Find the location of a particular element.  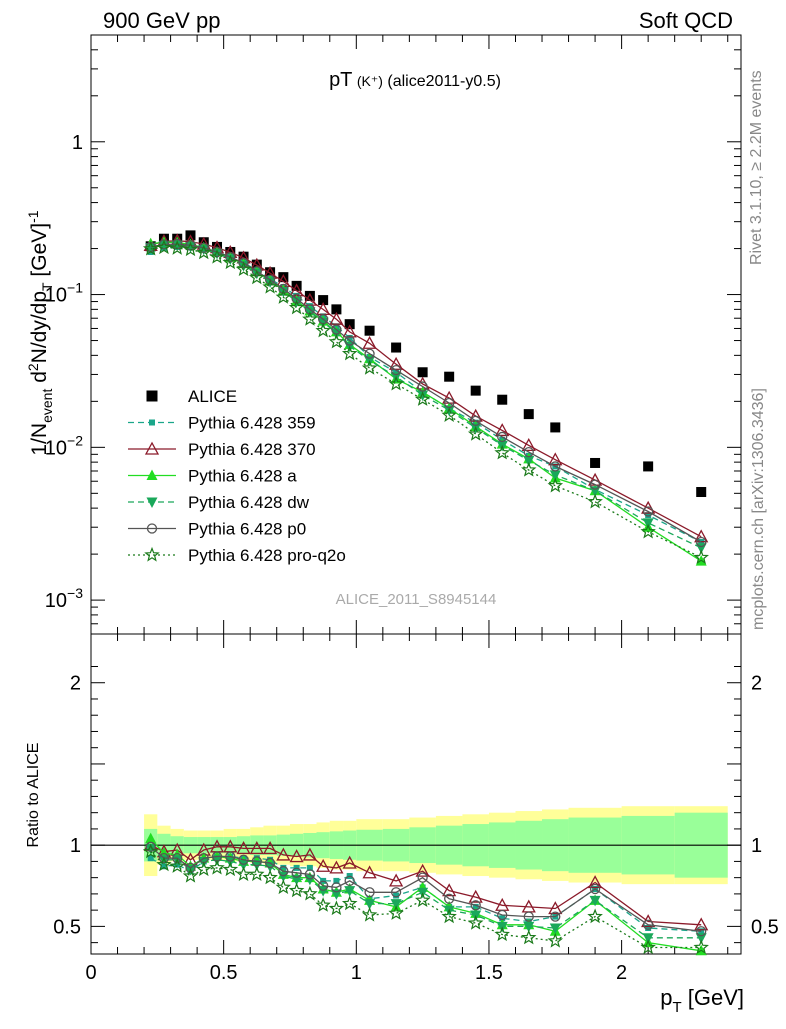

analysis-watermark: ALICE_2011_S8945144 is located at coordinates (416, 599).